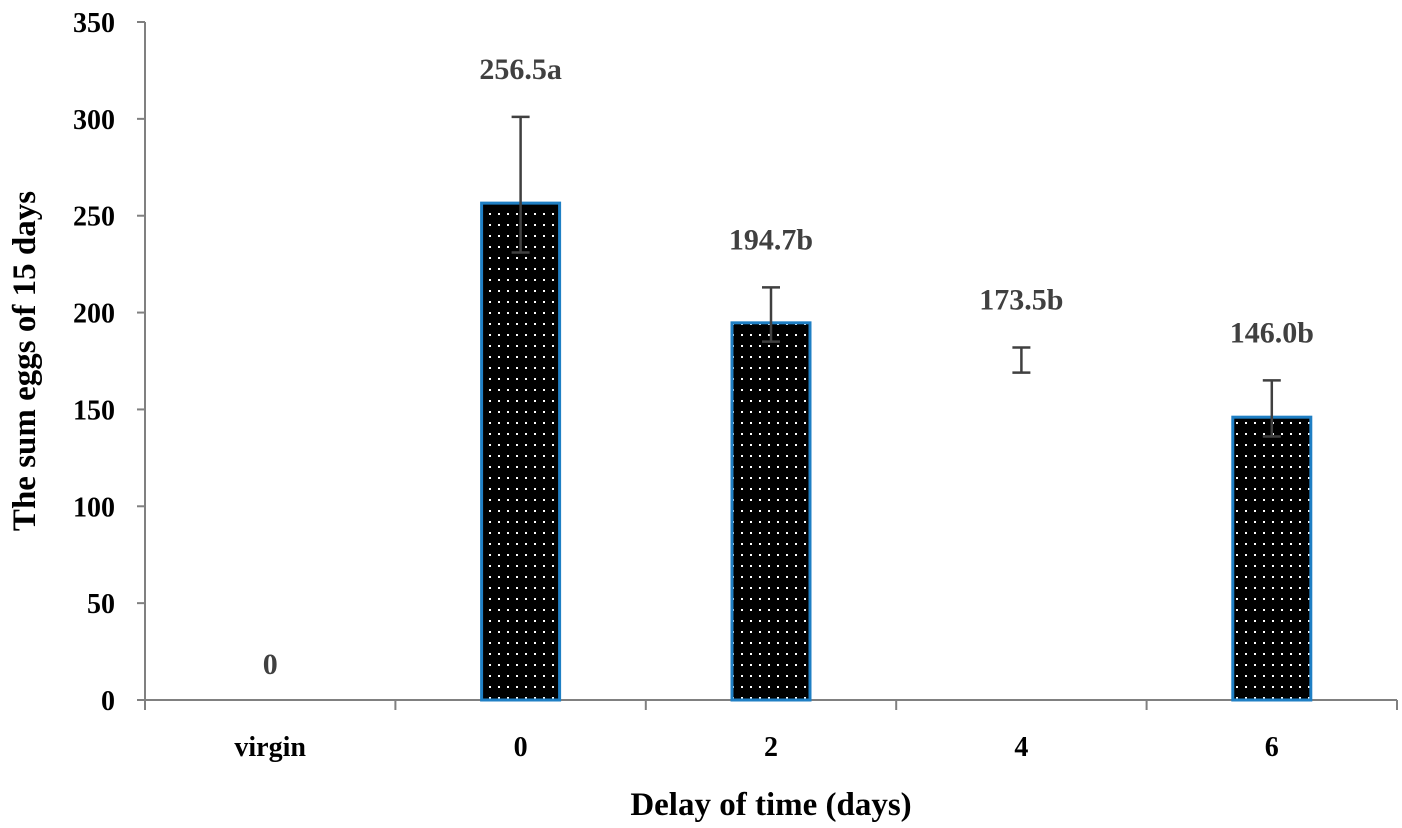  Describe the element at coordinates (94, 410) in the screenshot. I see `y-tick-label: 150` at that location.